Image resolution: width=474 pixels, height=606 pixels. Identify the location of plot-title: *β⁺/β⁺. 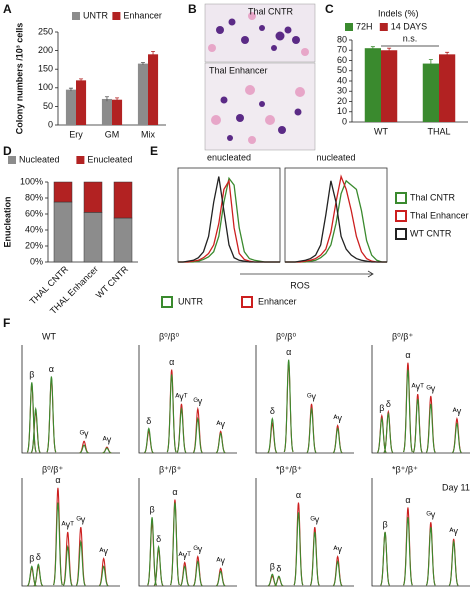
(405, 469).